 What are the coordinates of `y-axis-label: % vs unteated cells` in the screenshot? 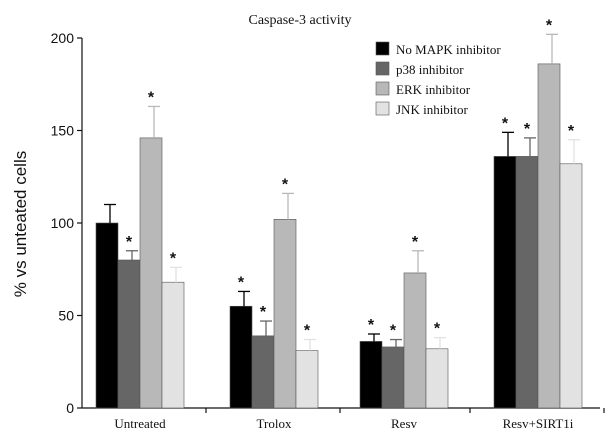 It's located at (20, 224).